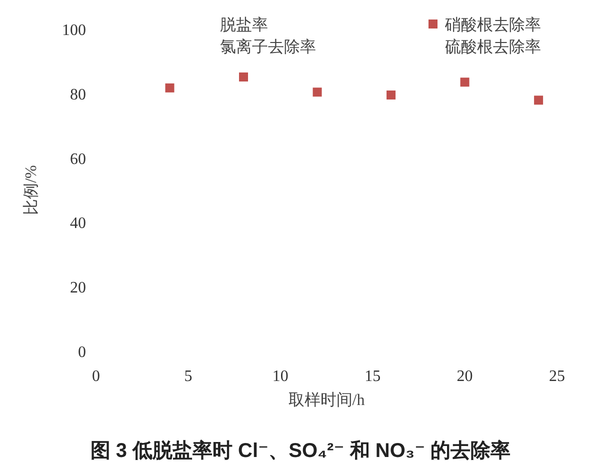 The image size is (601, 470). I want to click on y-tick-label: 0, so click(82, 352).